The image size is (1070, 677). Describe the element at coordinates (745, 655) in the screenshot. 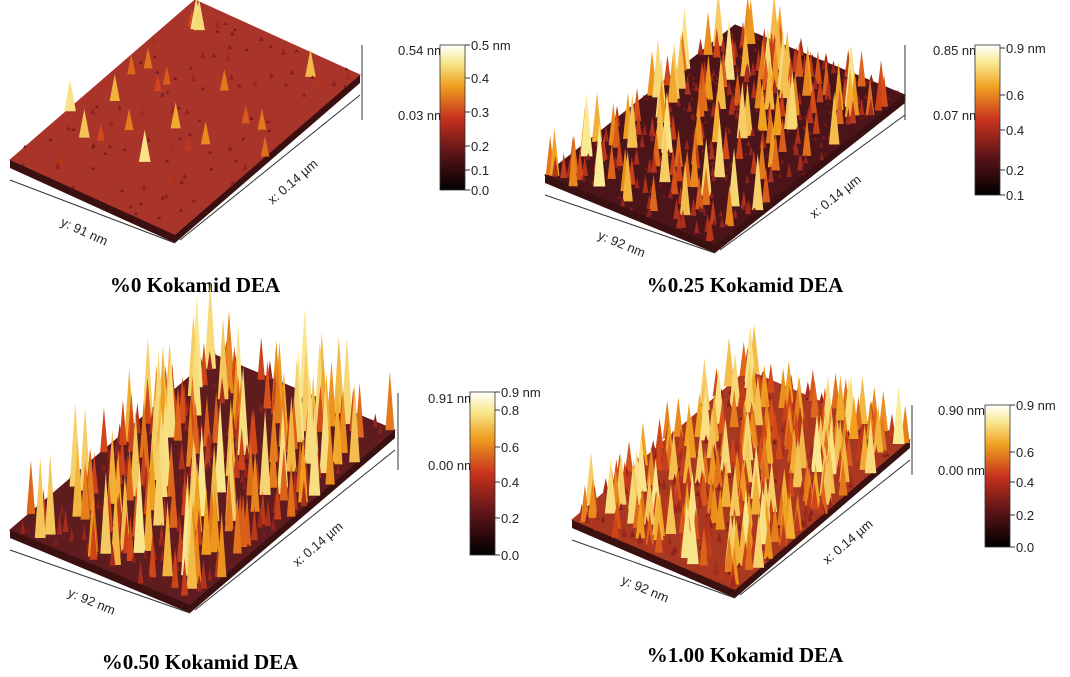

I see `caption: %1.00 Kokamid DEA` at that location.